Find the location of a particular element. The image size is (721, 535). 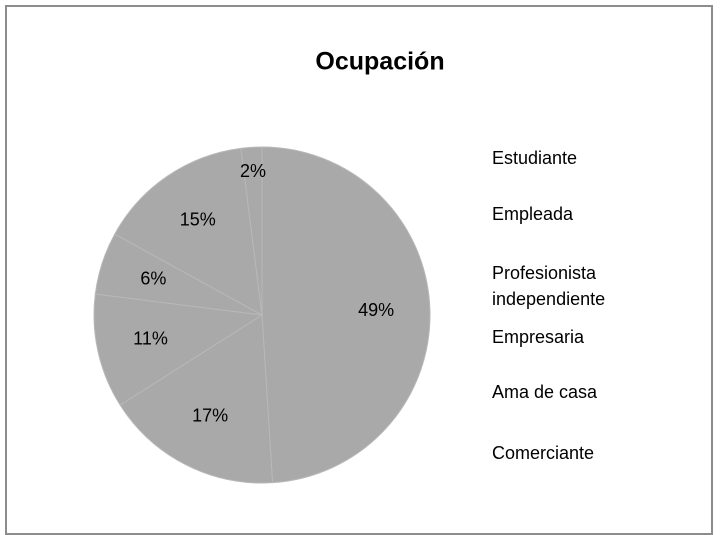

data-label: 17% is located at coordinates (210, 416).